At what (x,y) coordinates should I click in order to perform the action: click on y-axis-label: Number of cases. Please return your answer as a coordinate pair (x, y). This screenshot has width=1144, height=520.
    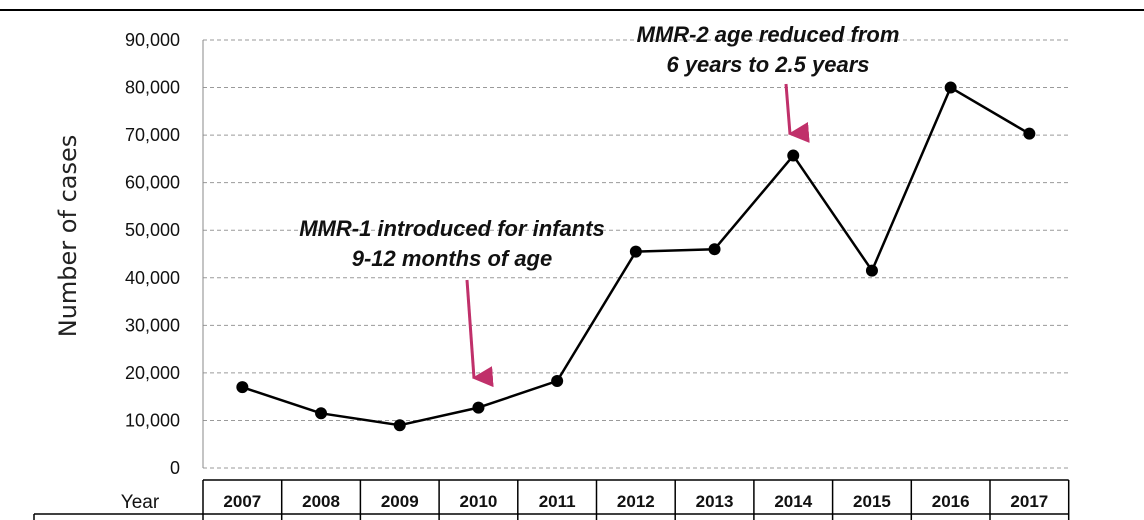
    Looking at the image, I should click on (68, 236).